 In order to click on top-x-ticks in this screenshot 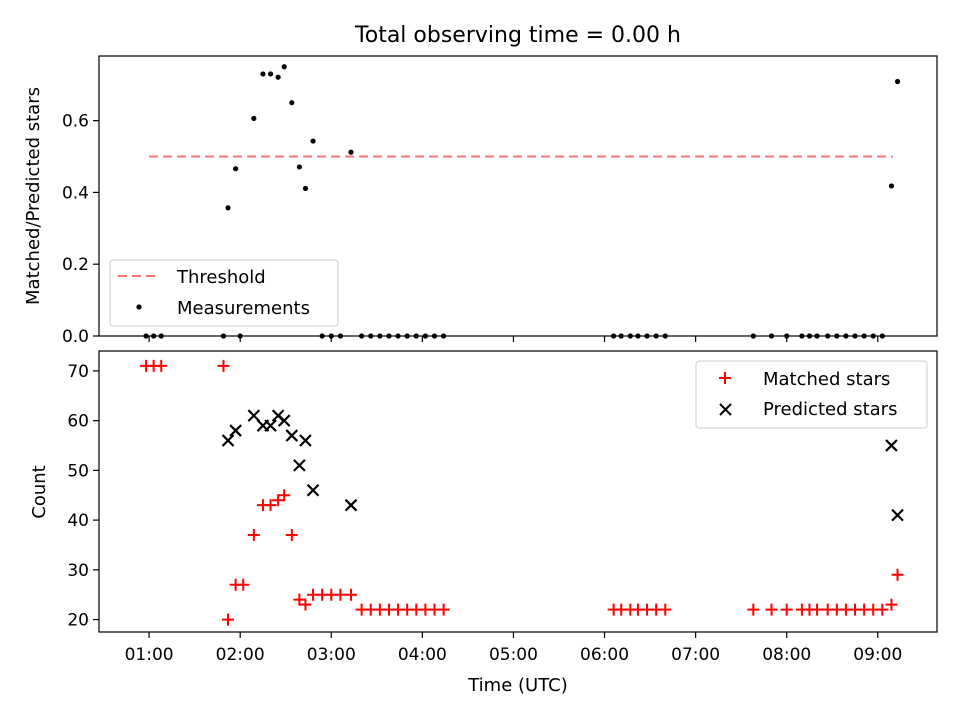, I will do `click(513, 339)`.